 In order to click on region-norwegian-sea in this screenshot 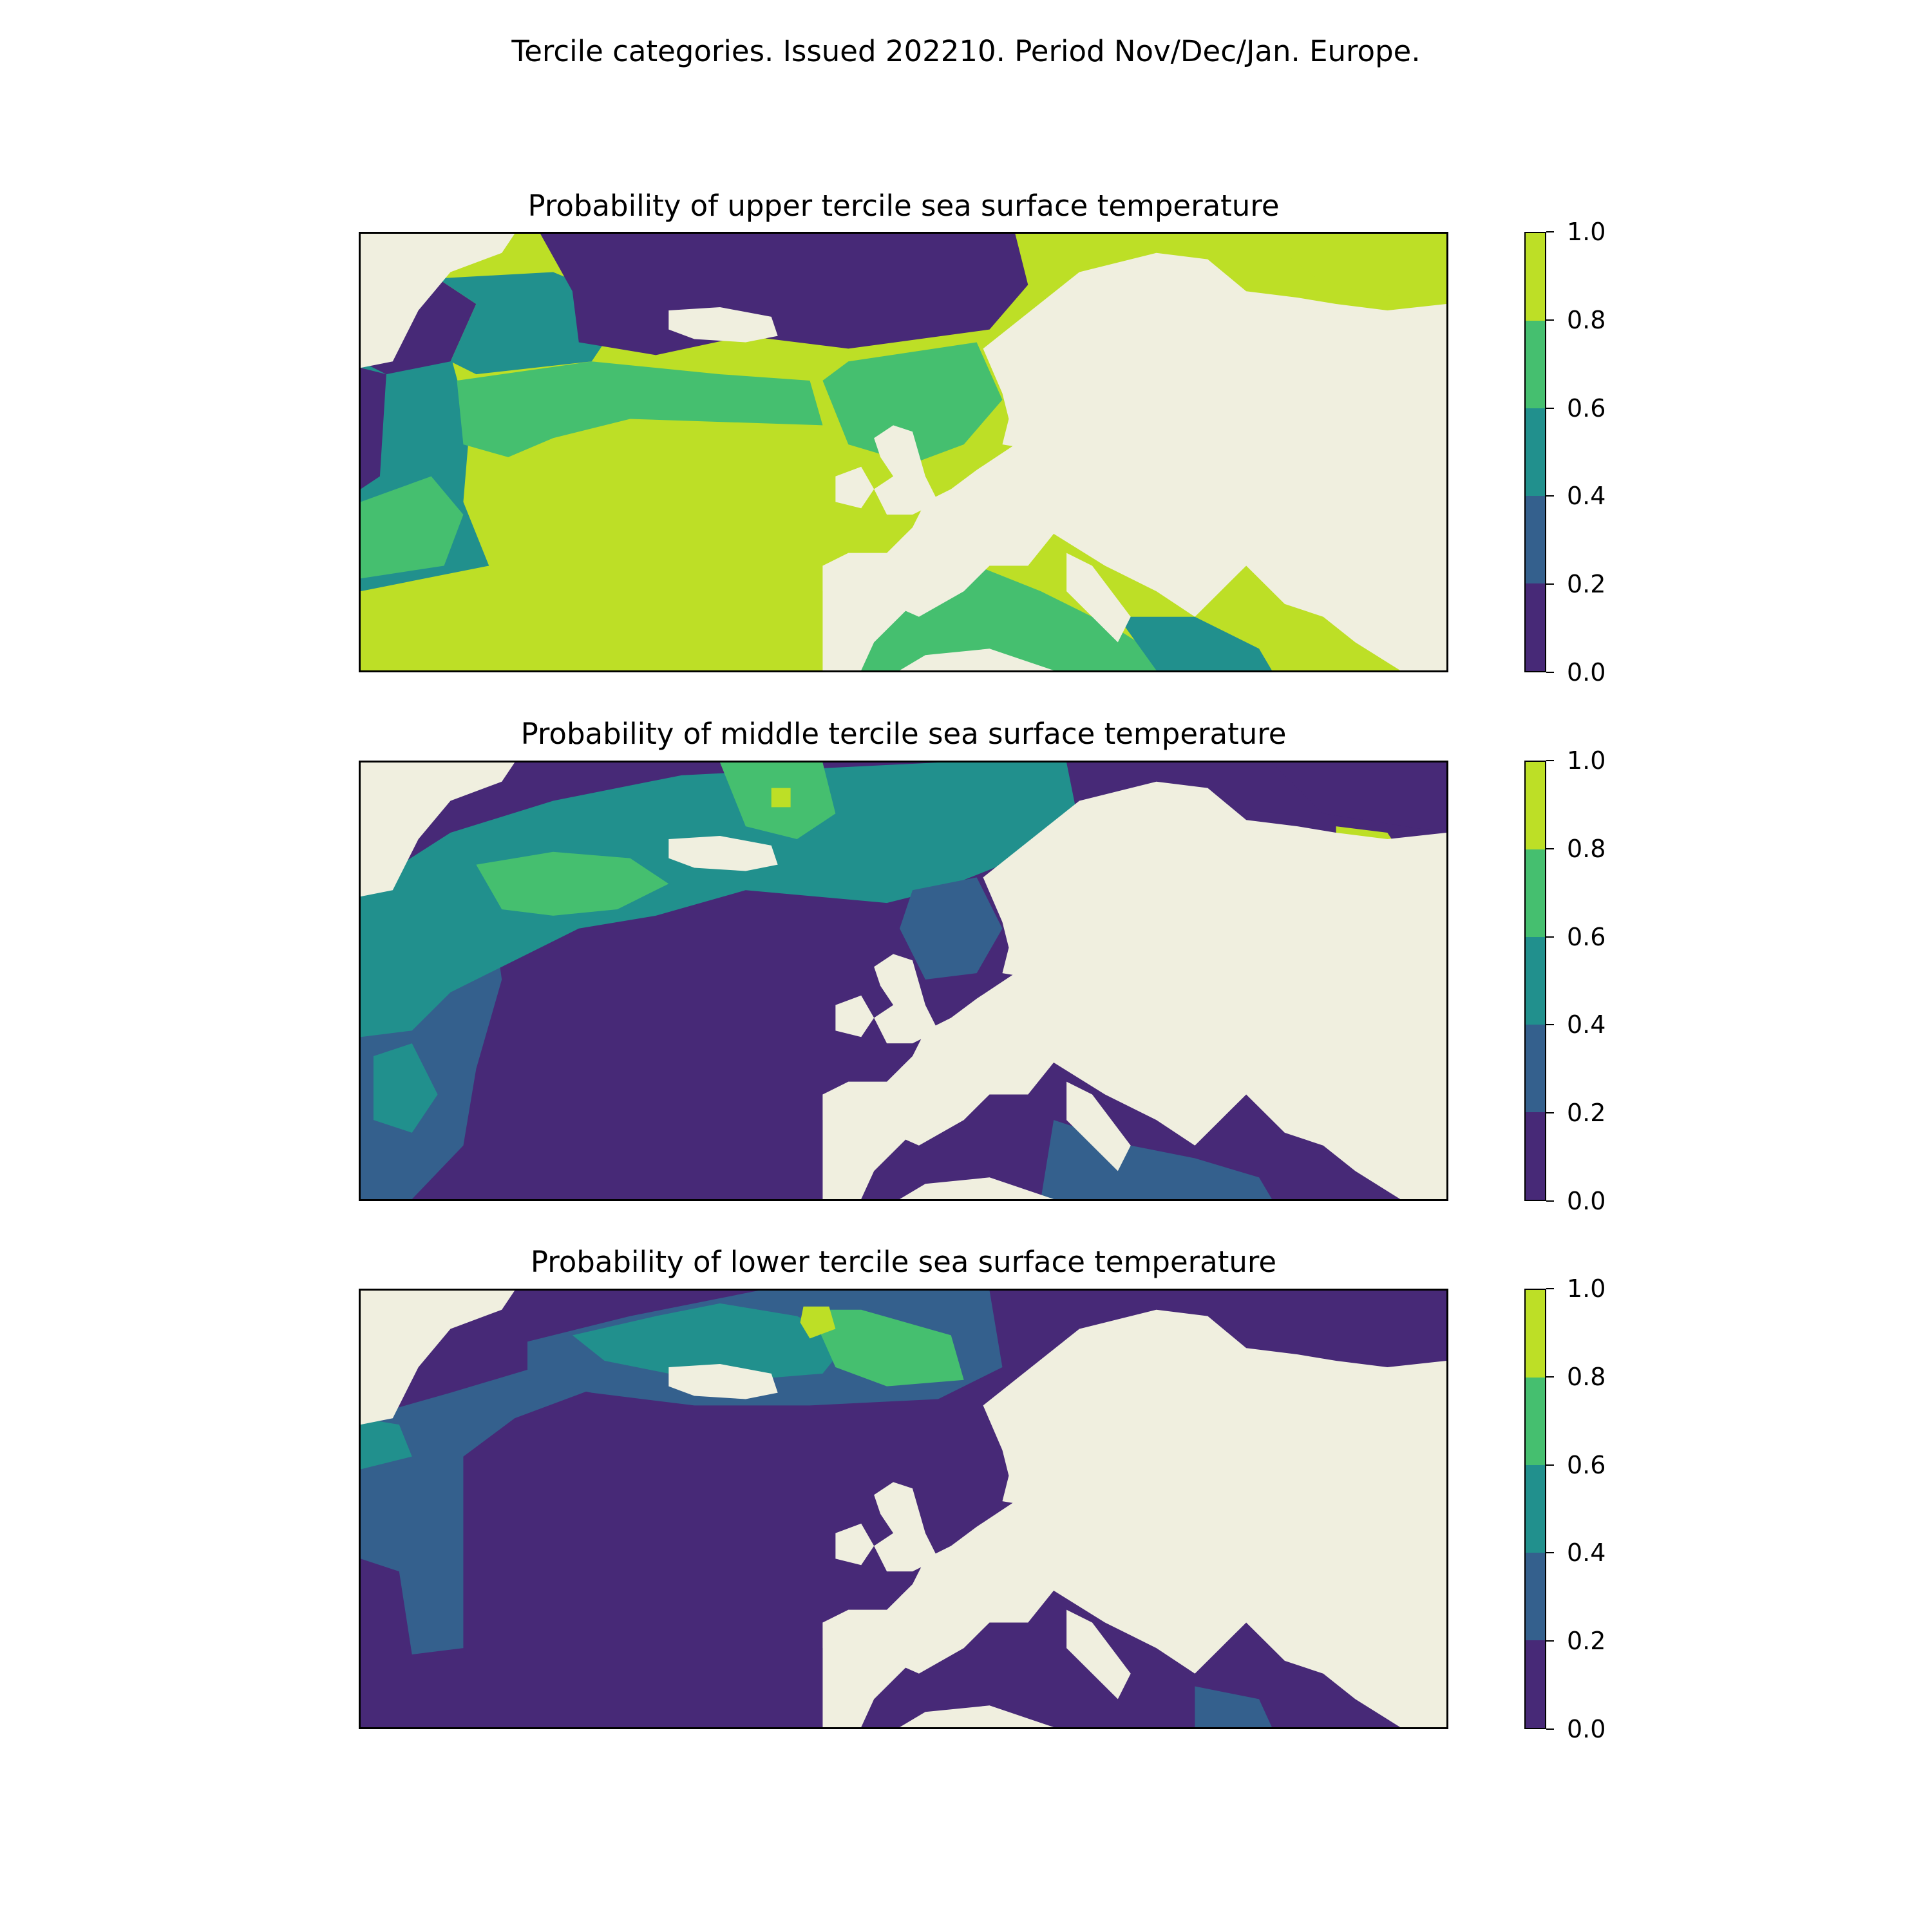, I will do `click(784, 294)`.